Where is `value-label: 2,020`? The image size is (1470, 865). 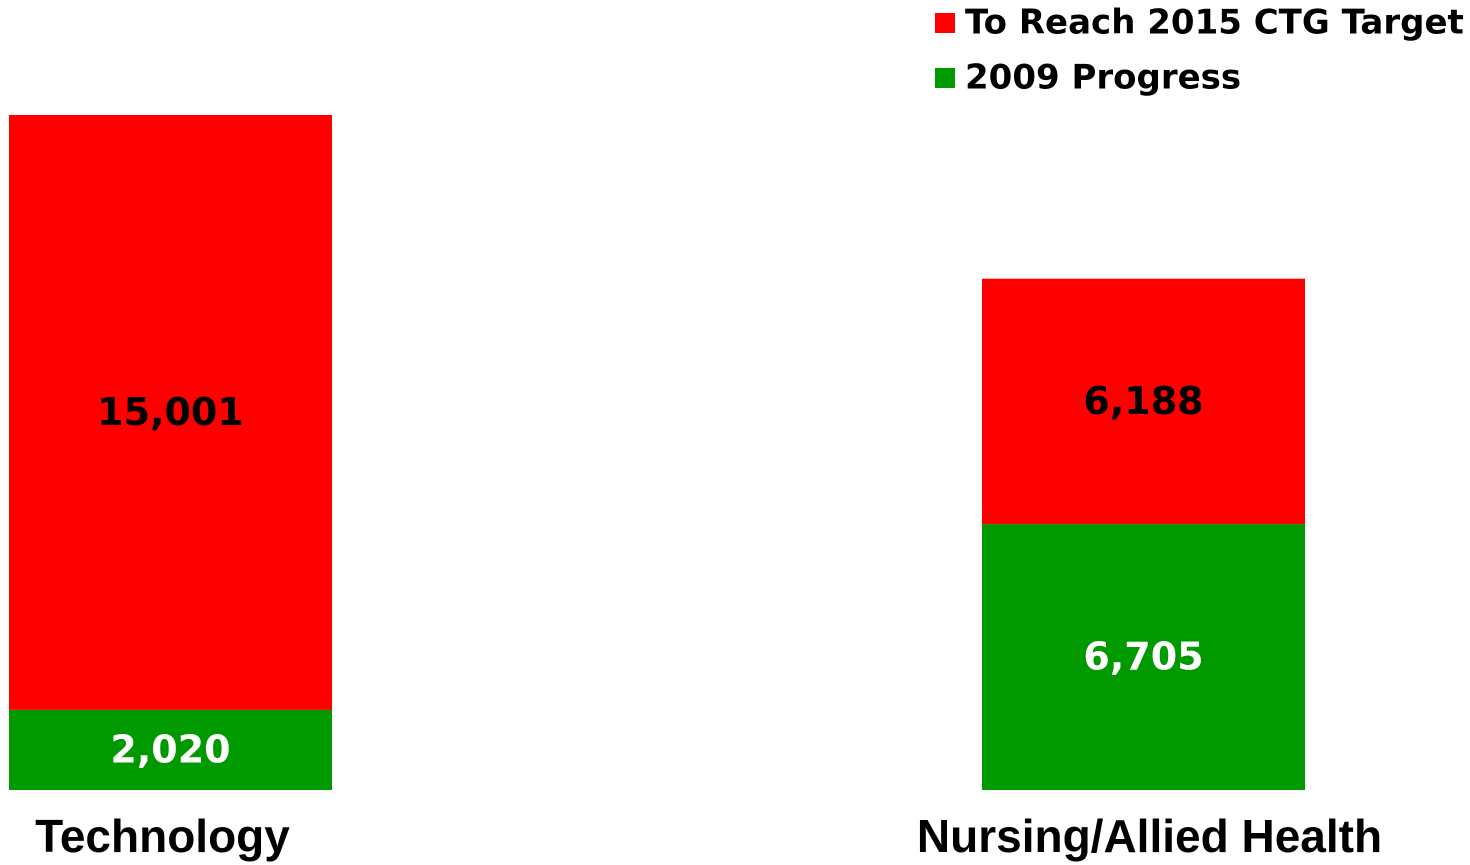 value-label: 2,020 is located at coordinates (170, 749).